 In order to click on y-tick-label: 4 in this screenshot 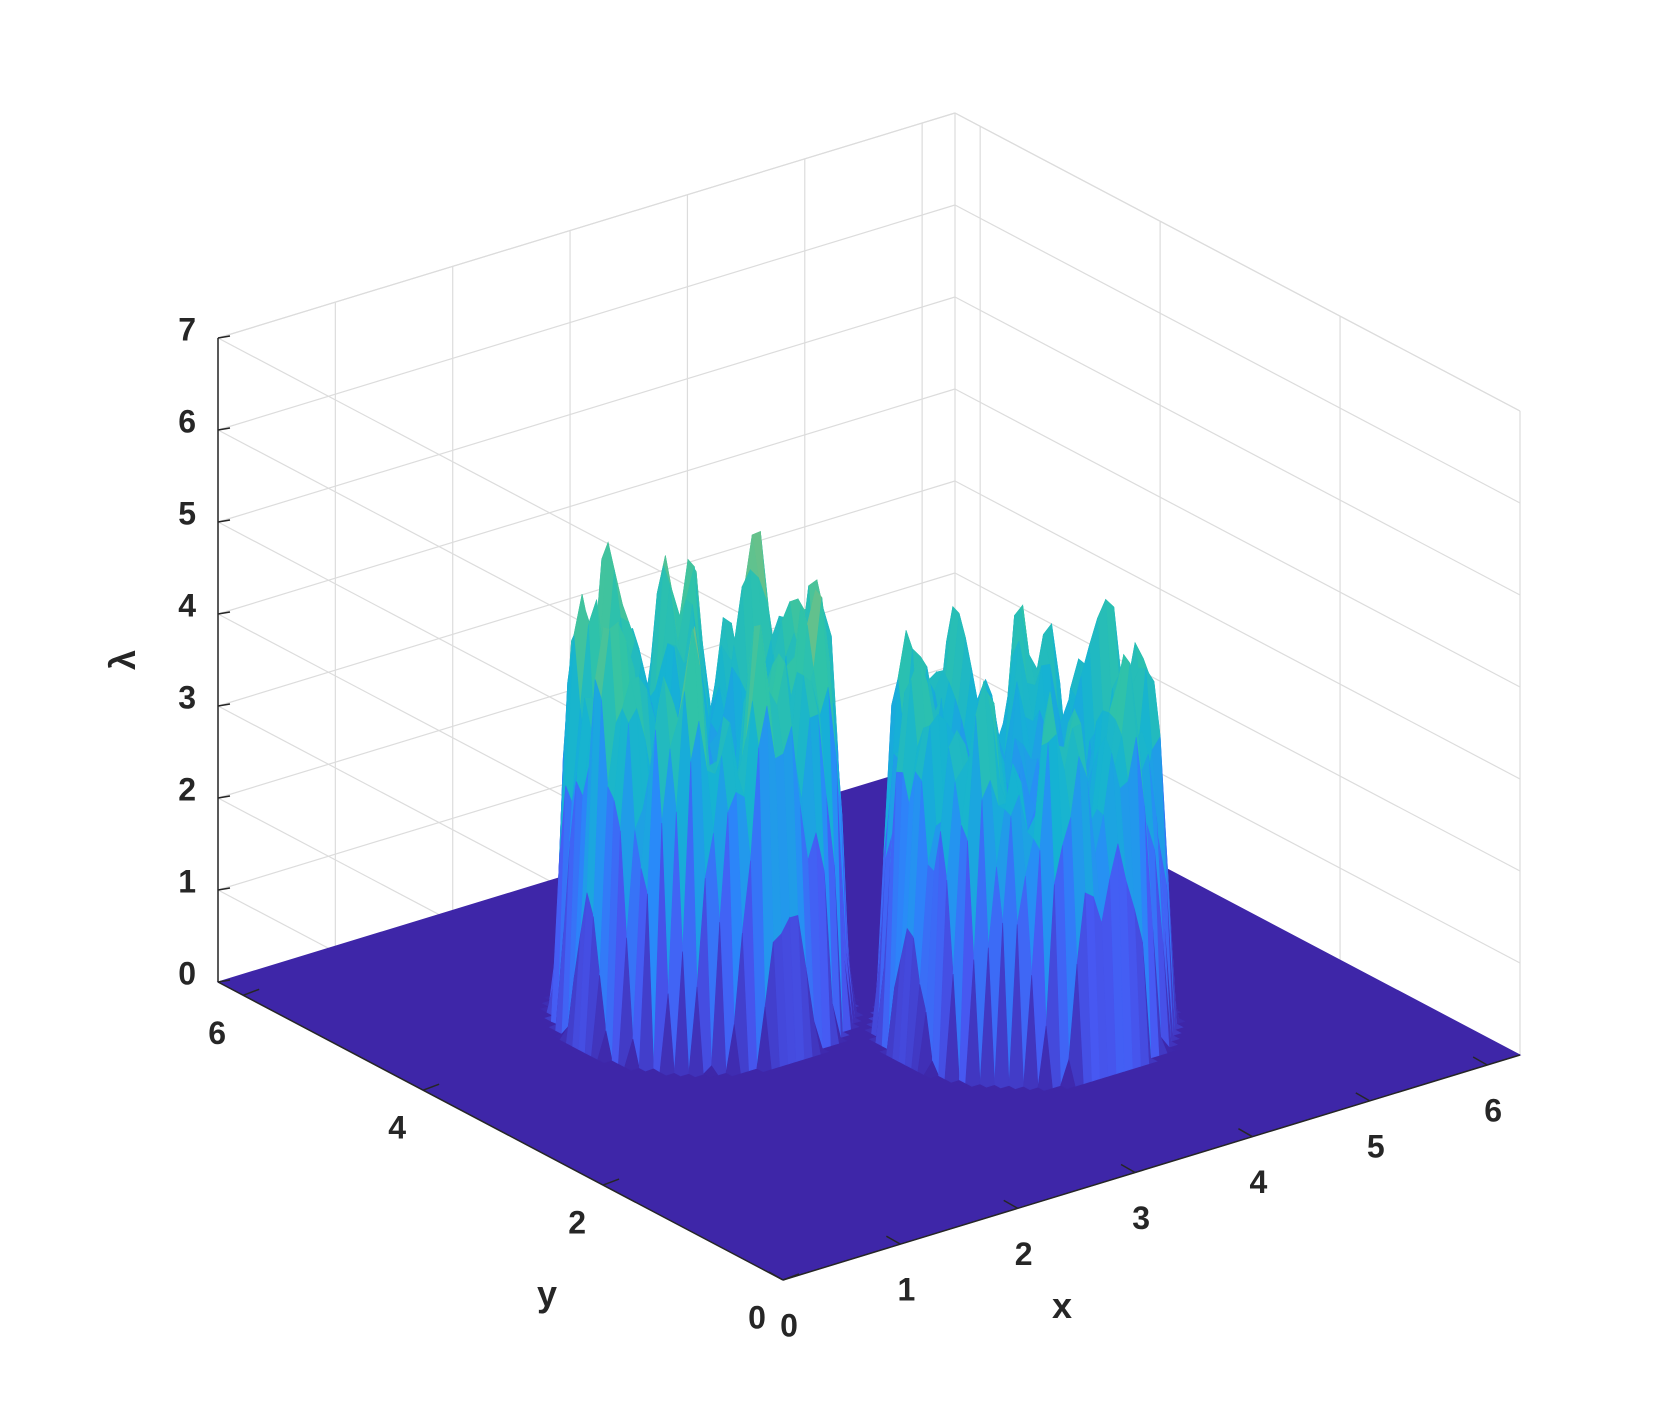, I will do `click(397, 1128)`.